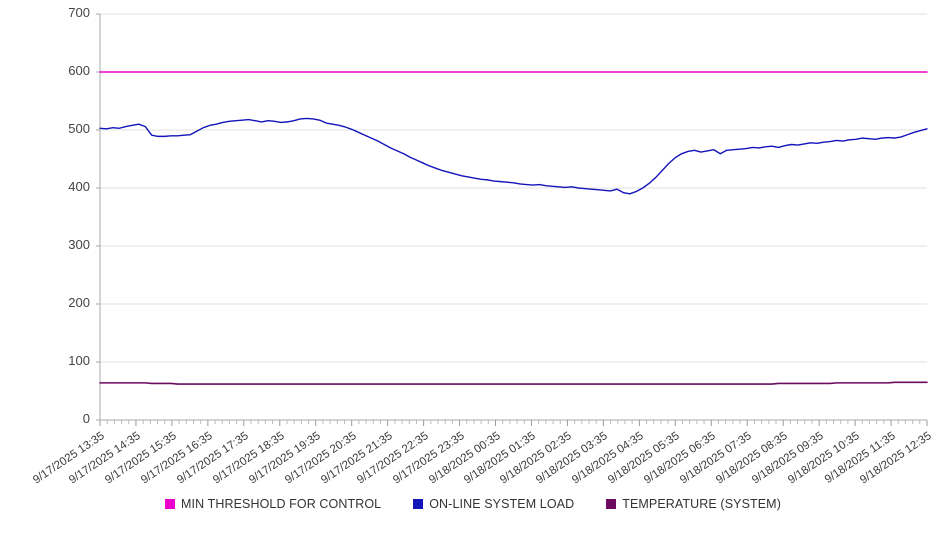 The width and height of the screenshot is (946, 552). Describe the element at coordinates (79, 244) in the screenshot. I see `y-axis-tick-label: 300` at that location.